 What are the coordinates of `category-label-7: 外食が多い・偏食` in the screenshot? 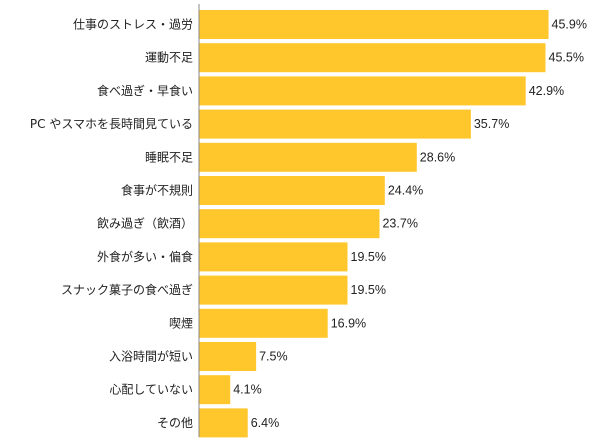 It's located at (145, 256).